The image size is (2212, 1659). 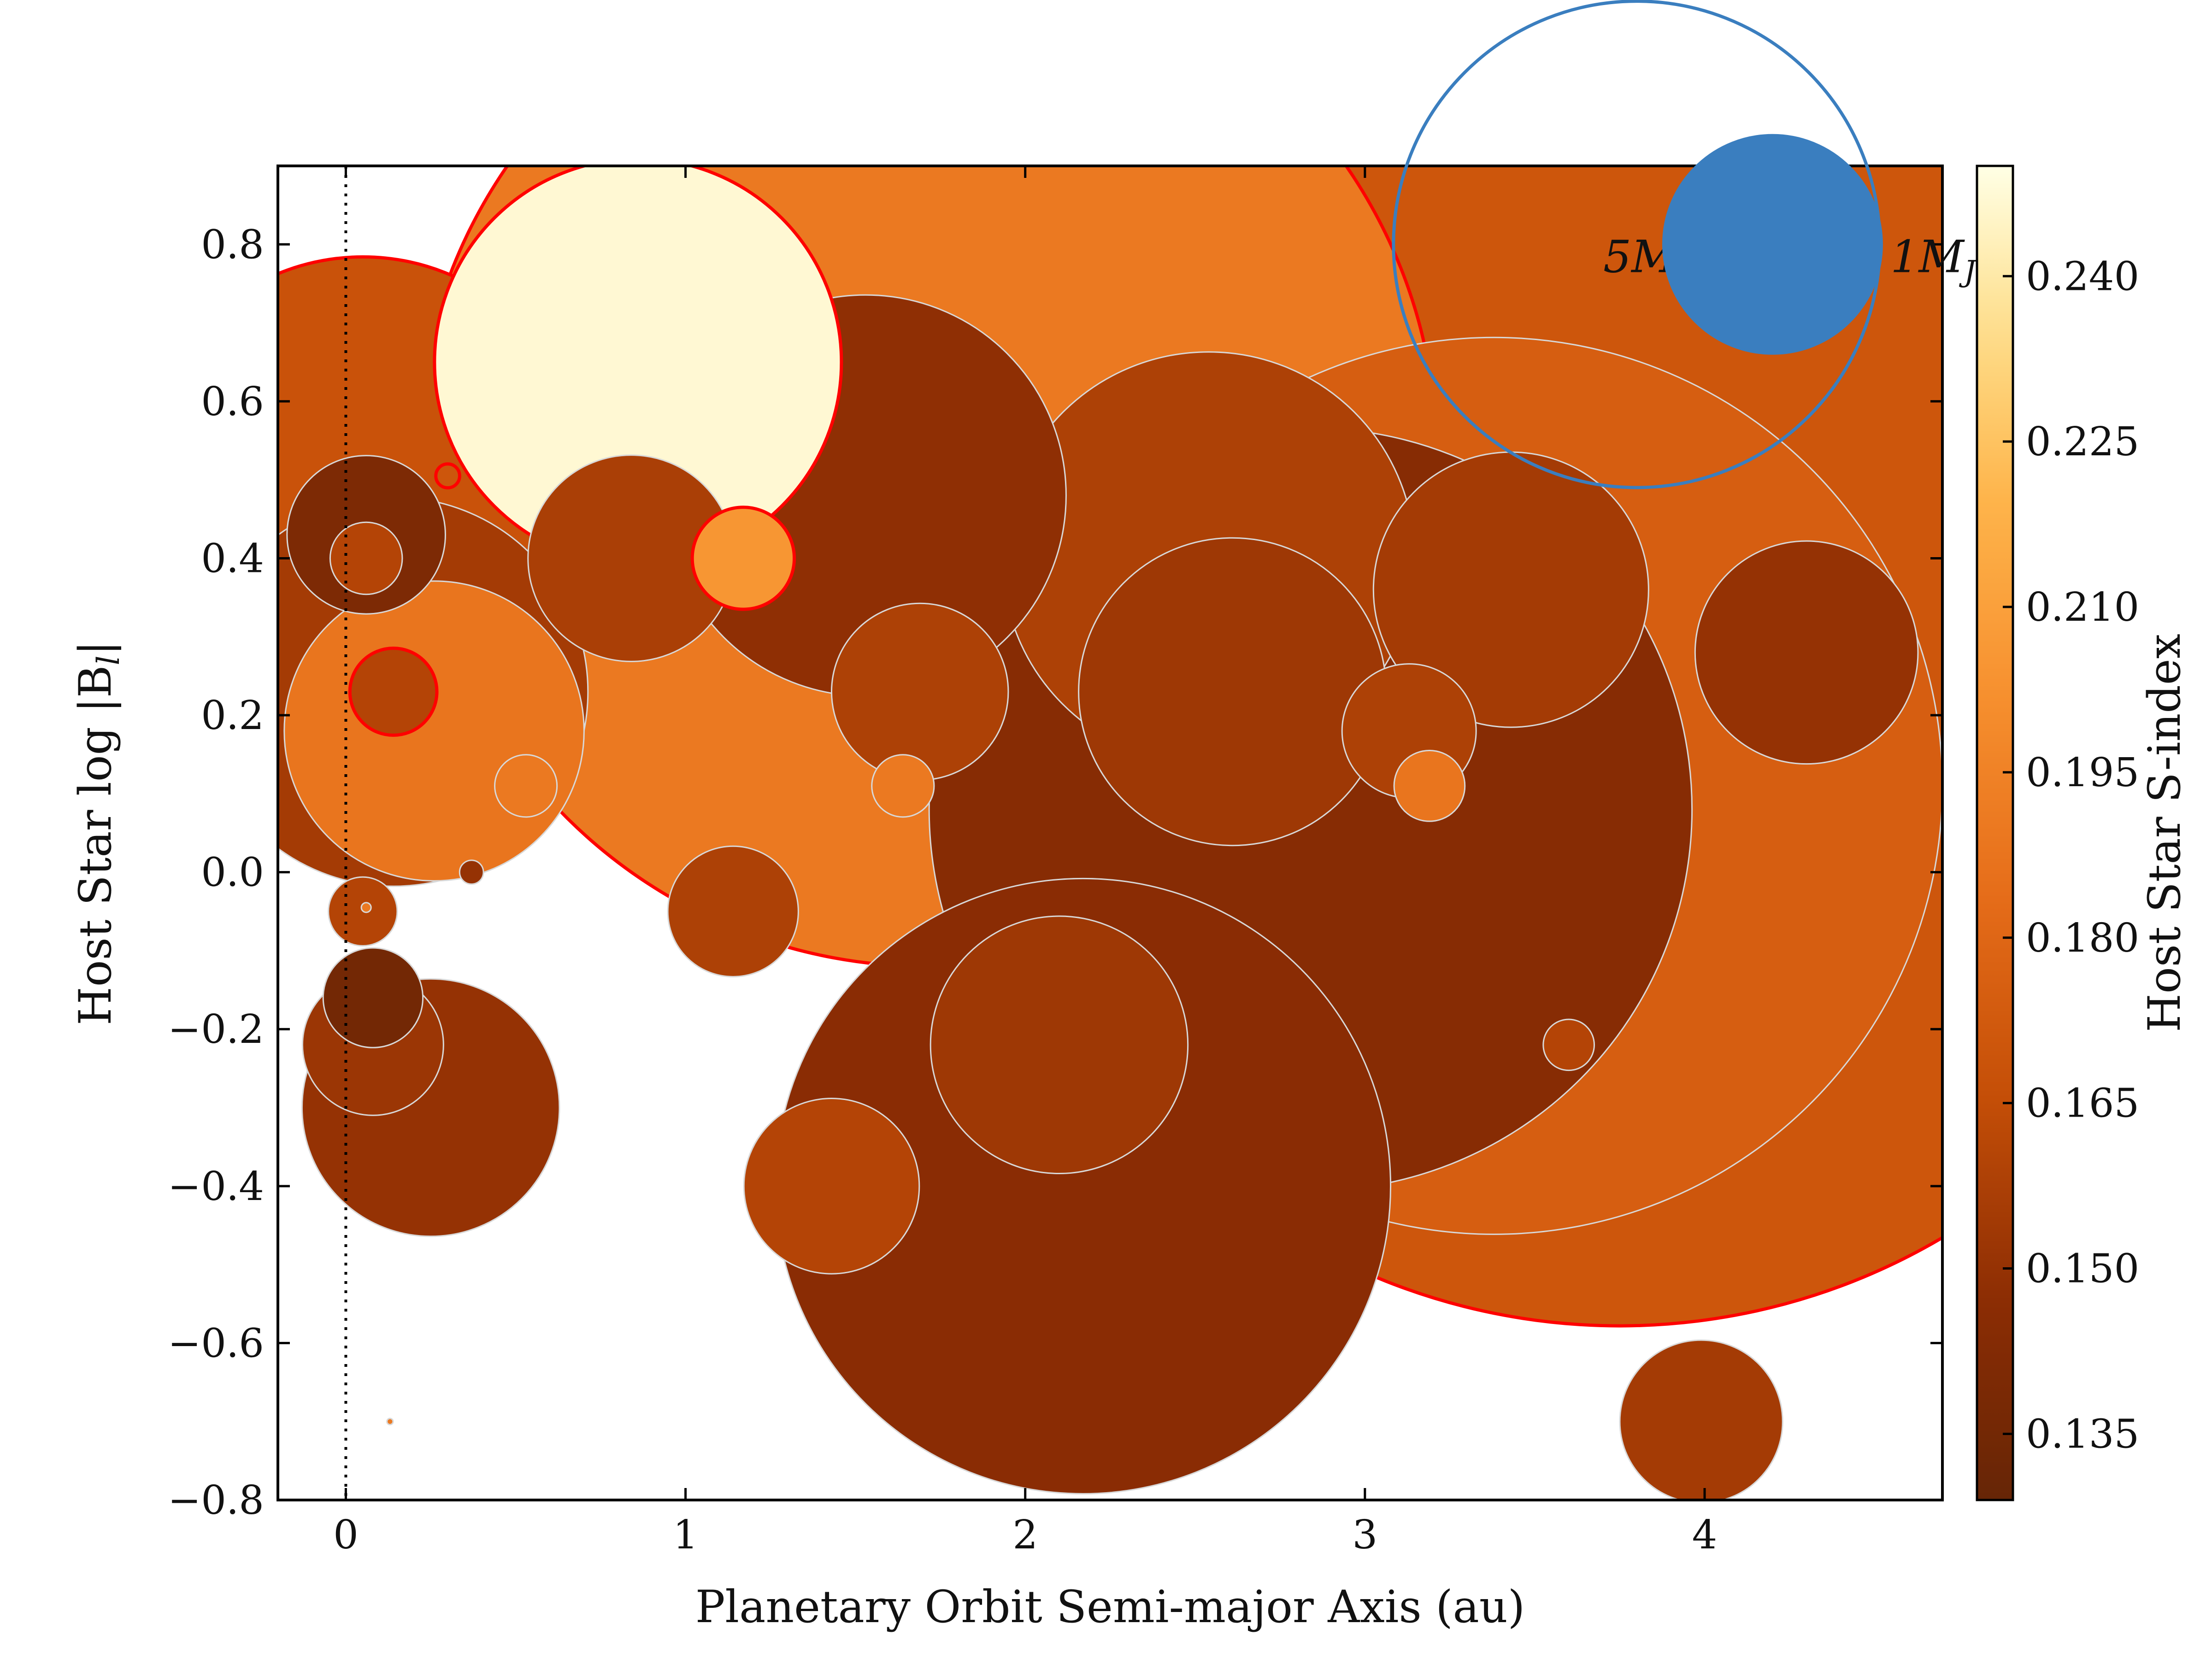 What do you see at coordinates (216, 1500) in the screenshot?
I see `y-tick-label: −0.8` at bounding box center [216, 1500].